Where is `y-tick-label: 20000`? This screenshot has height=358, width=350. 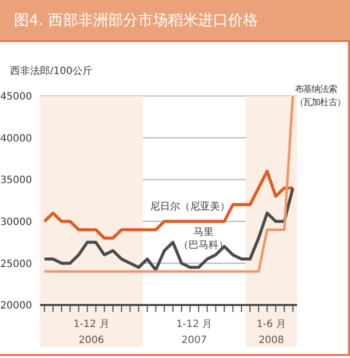
y-tick-label: 20000 is located at coordinates (16, 306).